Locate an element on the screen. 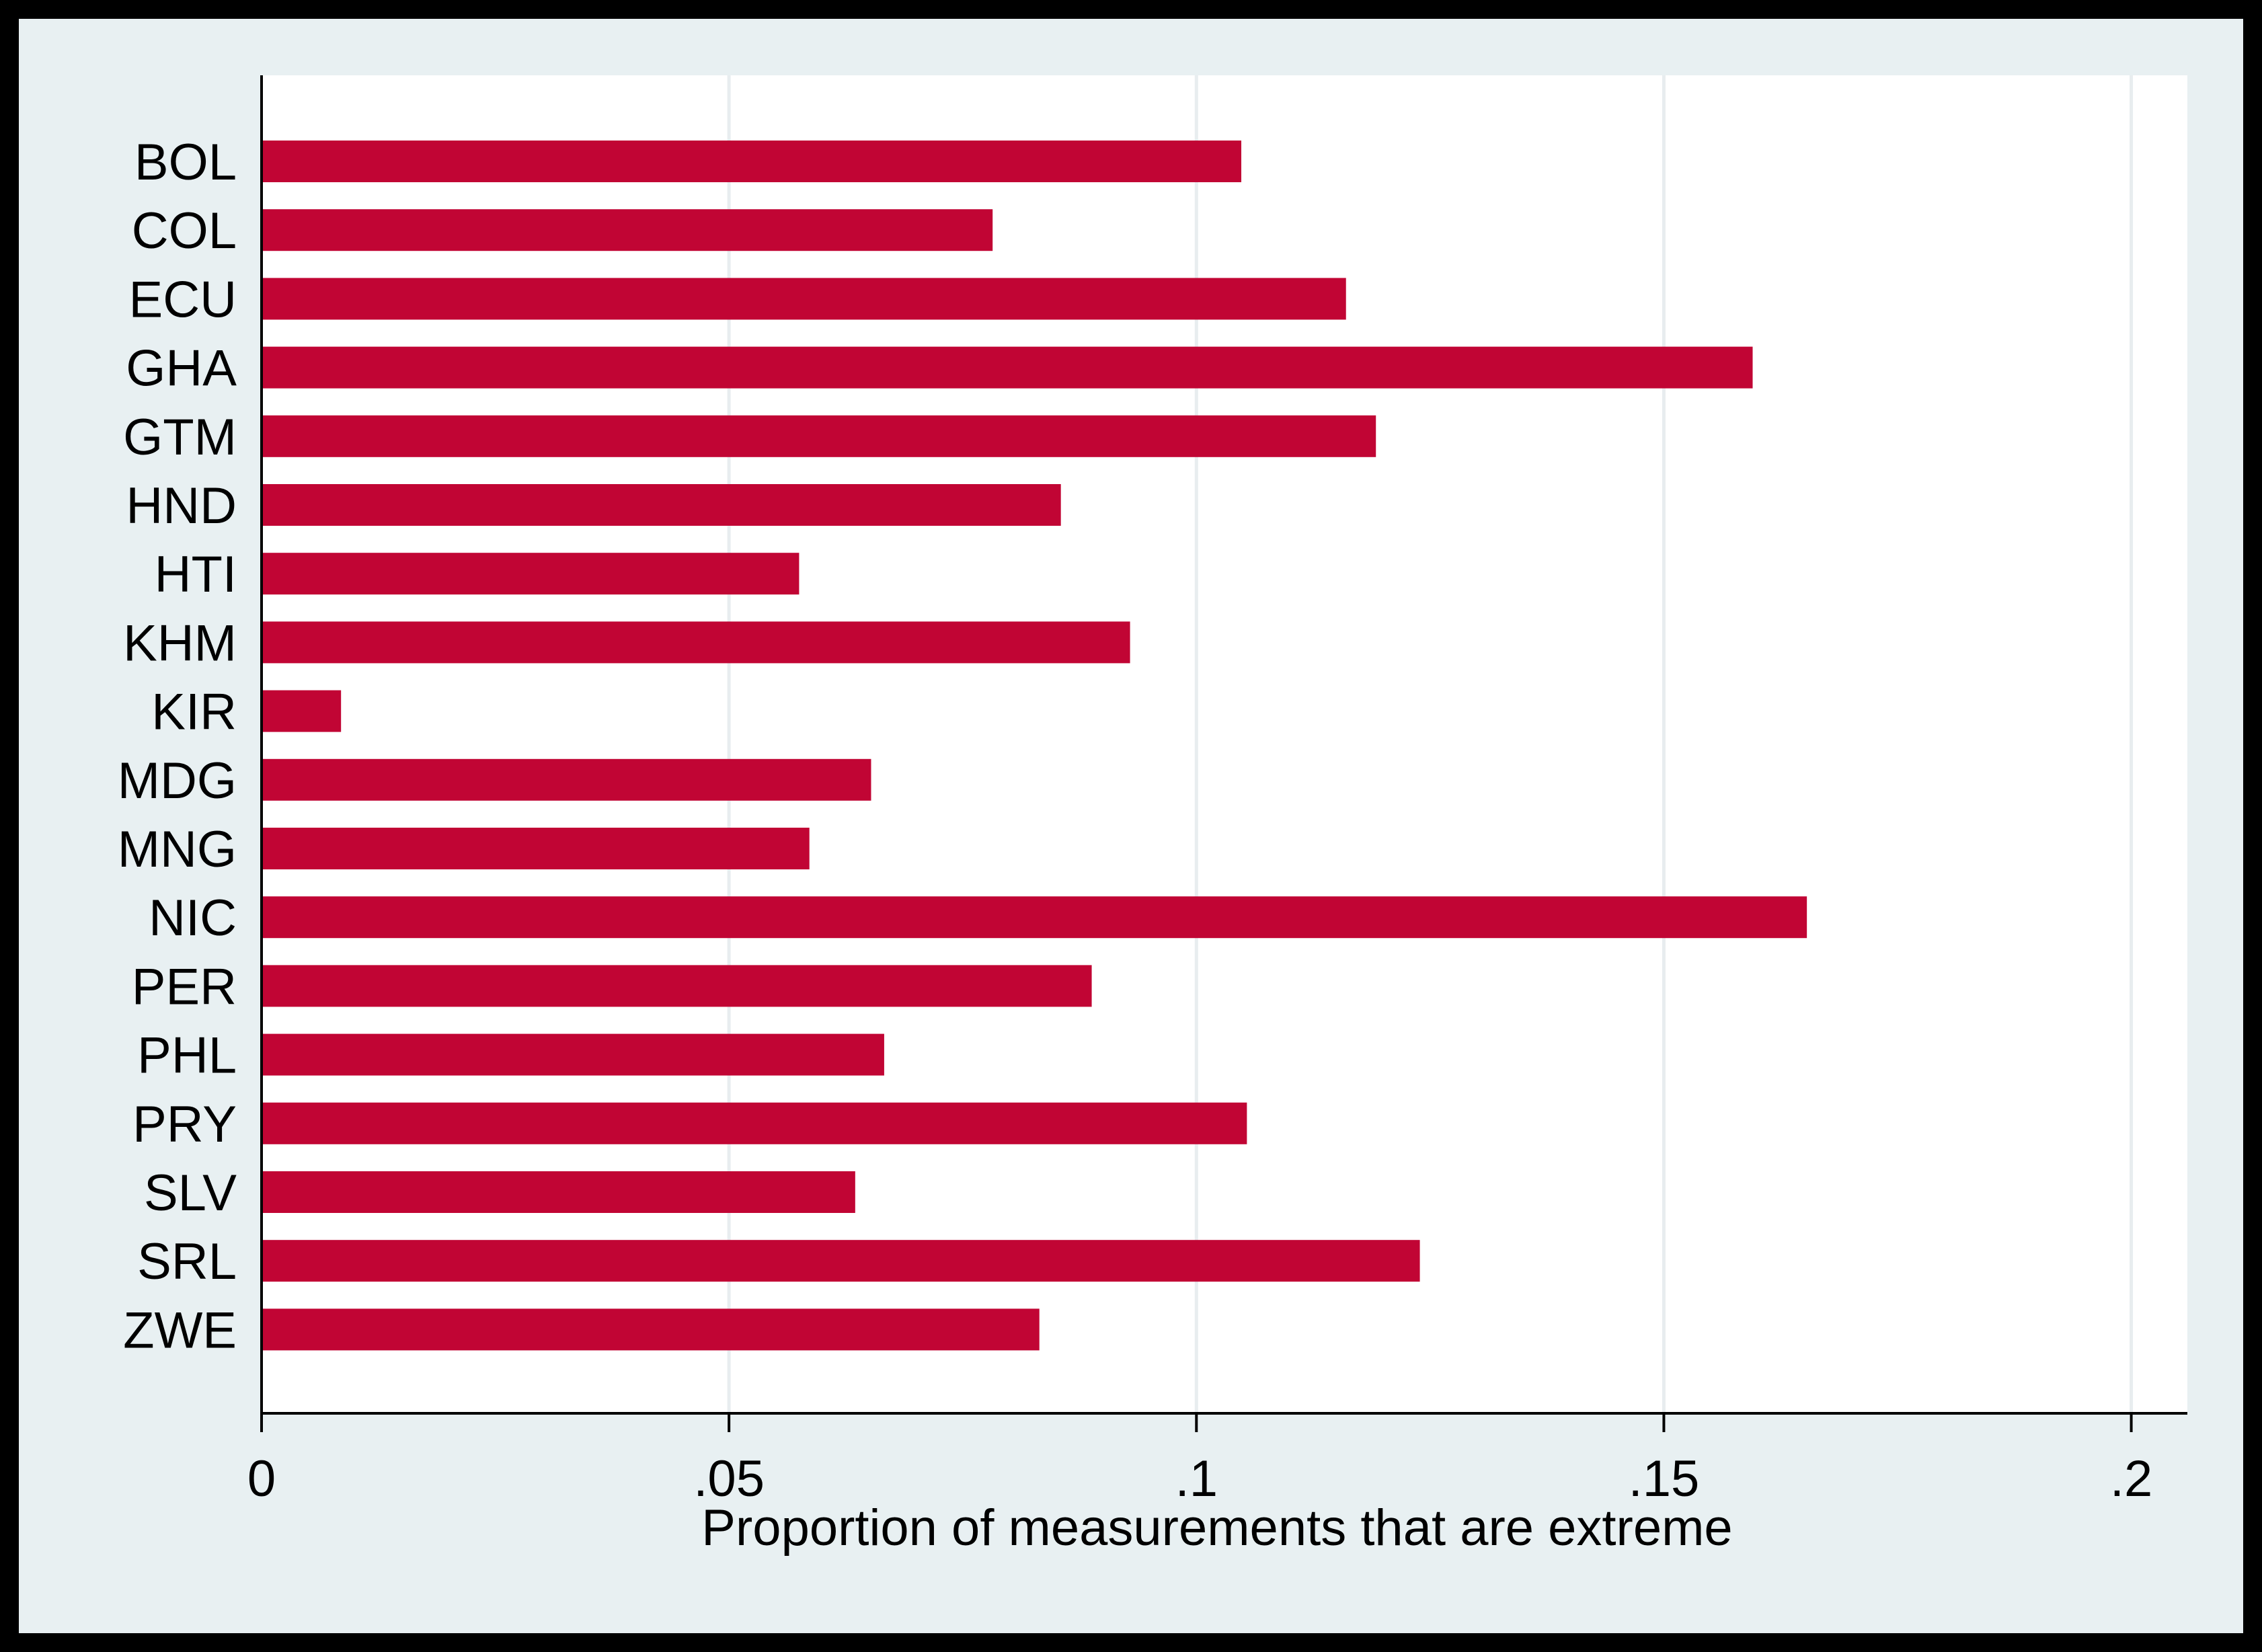  bar-bol is located at coordinates (752, 161).